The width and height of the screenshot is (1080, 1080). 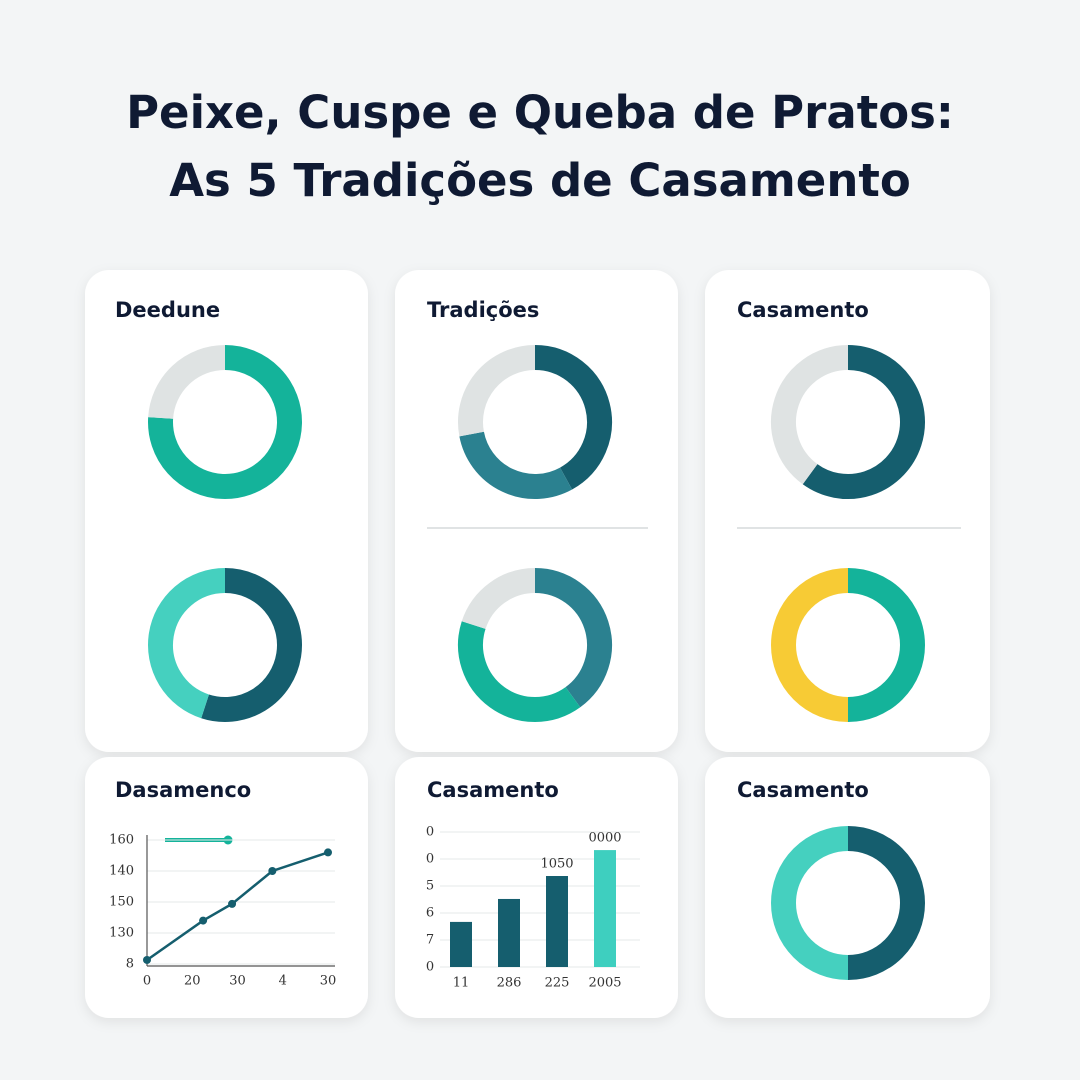 I want to click on x-tick-label: 286, so click(x=509, y=983).